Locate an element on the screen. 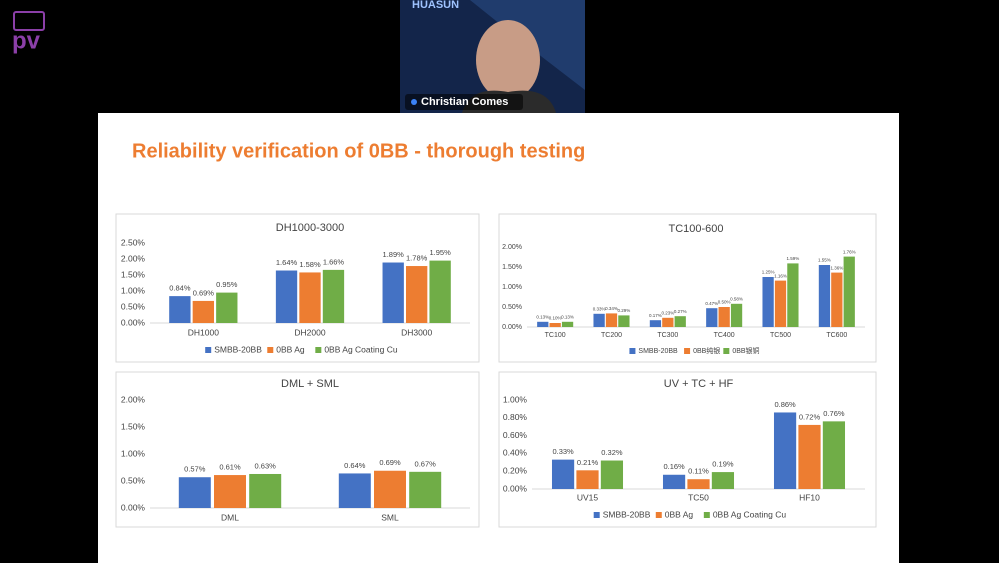  x-tick-label: DH2000 is located at coordinates (309, 332).